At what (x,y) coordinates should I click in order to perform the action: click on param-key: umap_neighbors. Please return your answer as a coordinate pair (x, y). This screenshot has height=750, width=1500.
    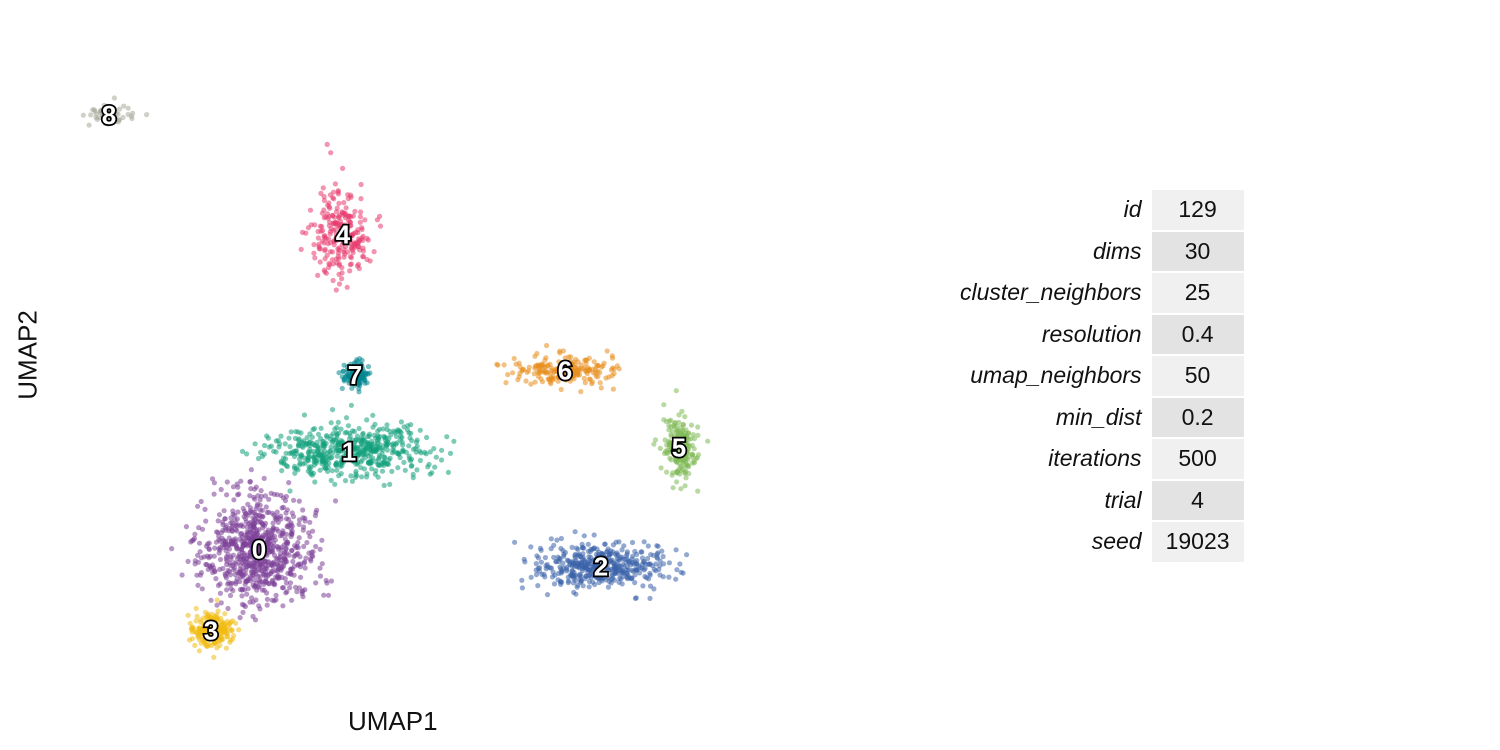
    Looking at the image, I should click on (1056, 375).